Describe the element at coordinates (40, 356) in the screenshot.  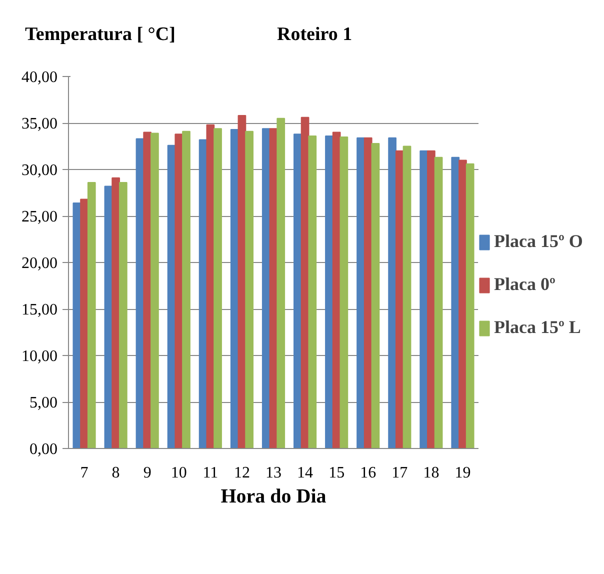
I see `y-tick-label: 10,00` at that location.